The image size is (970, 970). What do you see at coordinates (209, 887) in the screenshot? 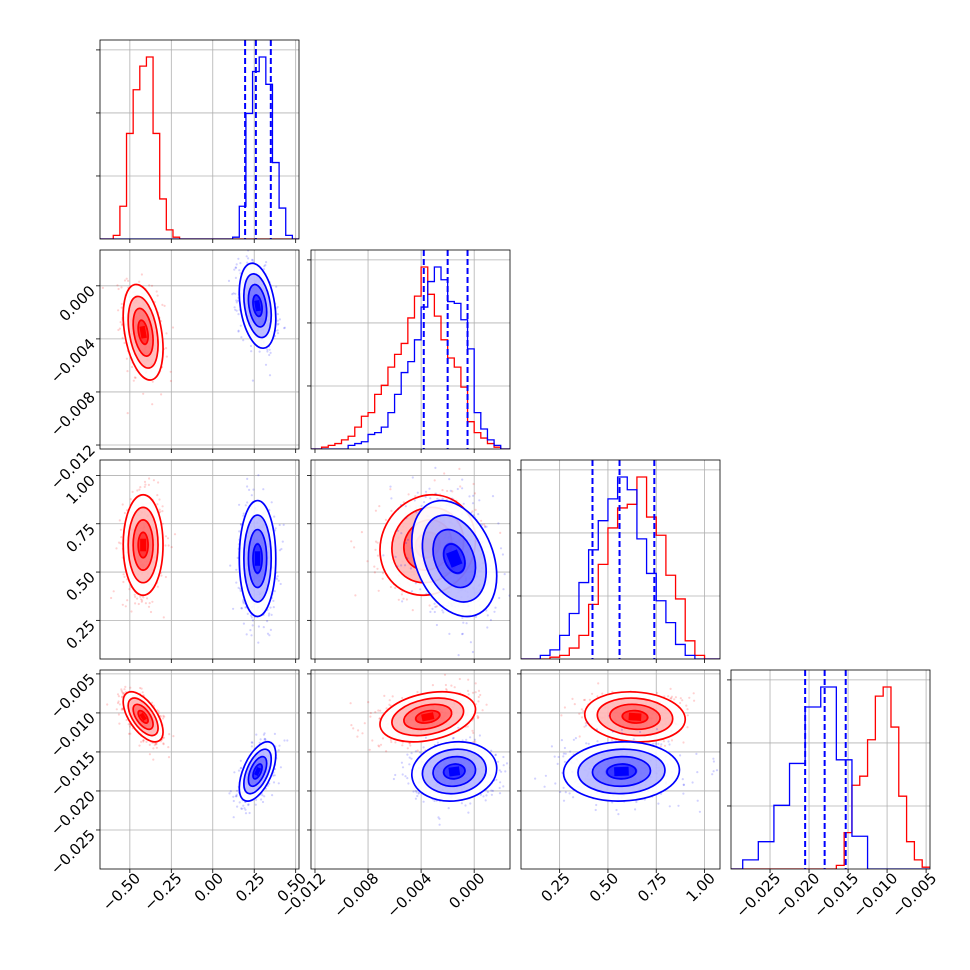
I see `x-tick-label: 0.00` at bounding box center [209, 887].